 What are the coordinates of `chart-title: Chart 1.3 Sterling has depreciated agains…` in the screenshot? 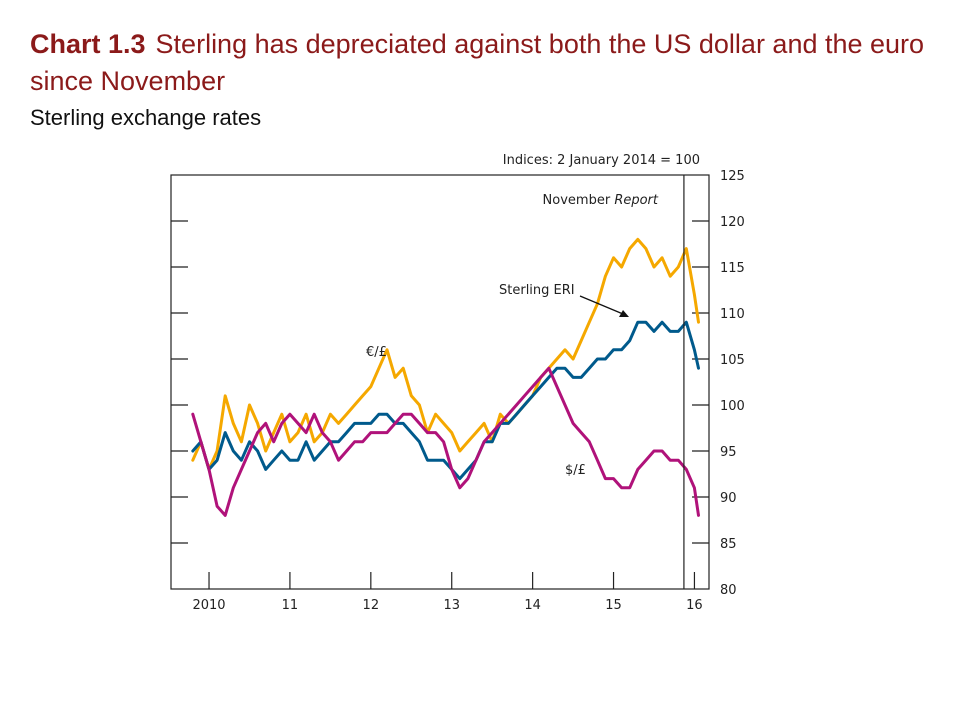 It's located at (480, 63).